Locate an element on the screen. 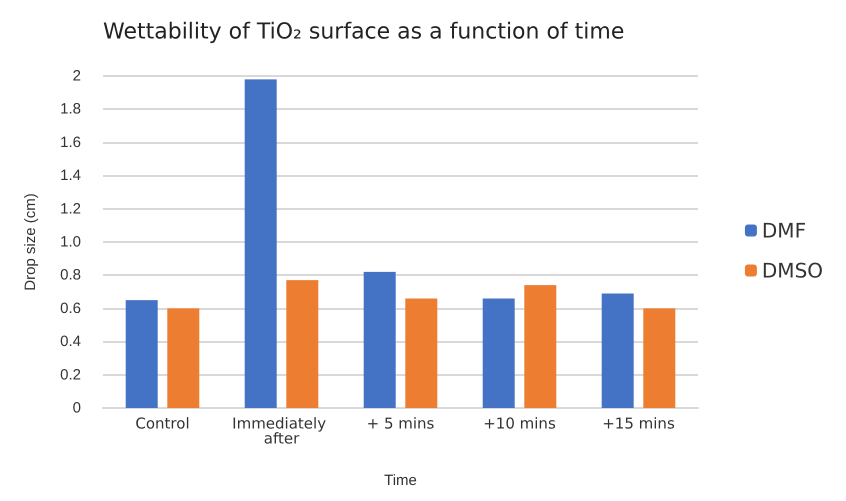 The image size is (846, 501). y-tick-label: 1.2 is located at coordinates (70, 209).